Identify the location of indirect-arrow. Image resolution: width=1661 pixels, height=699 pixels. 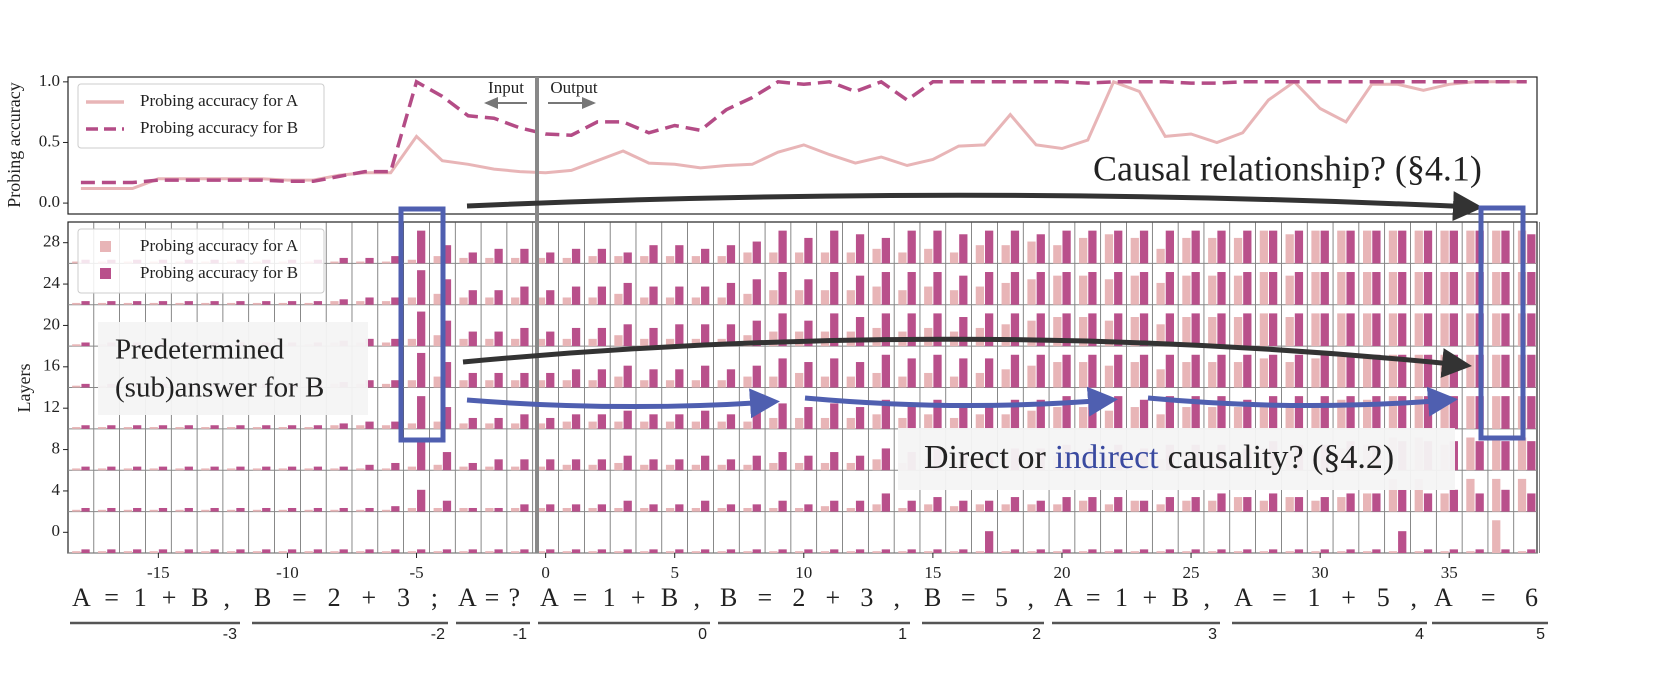
(1302, 401).